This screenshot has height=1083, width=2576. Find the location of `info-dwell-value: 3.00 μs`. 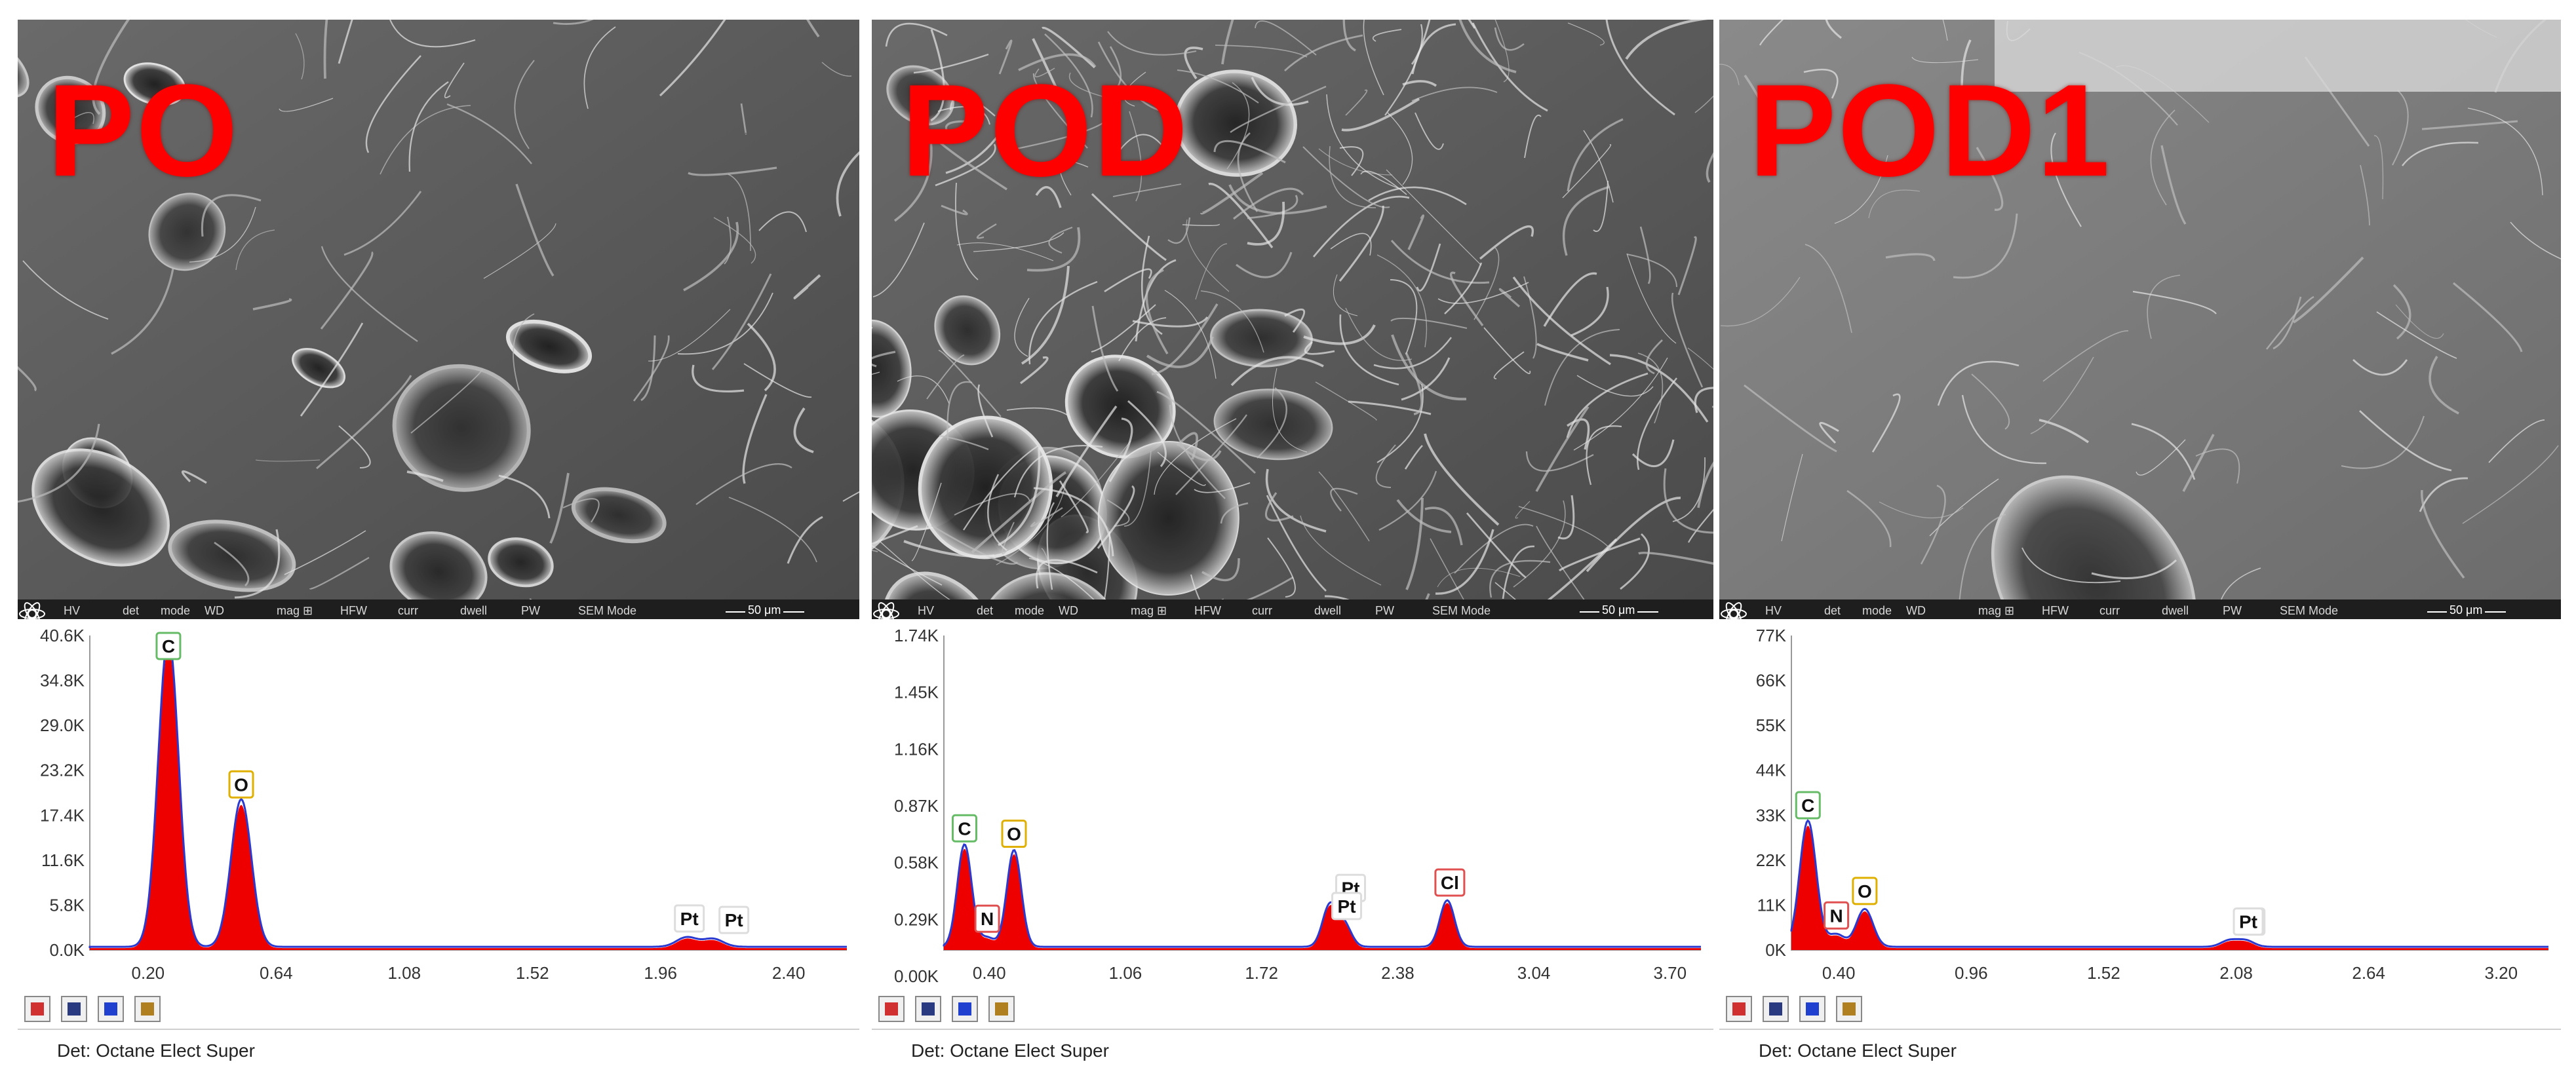

info-dwell-value: 3.00 μs is located at coordinates (481, 618).